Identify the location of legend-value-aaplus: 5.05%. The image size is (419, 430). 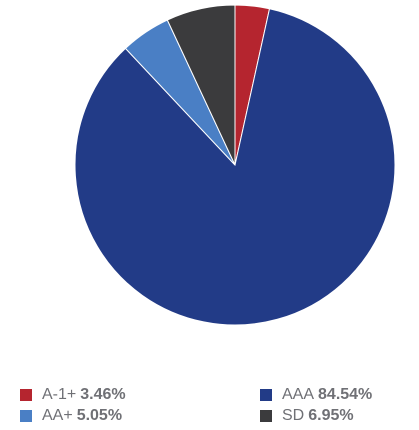
(99, 415).